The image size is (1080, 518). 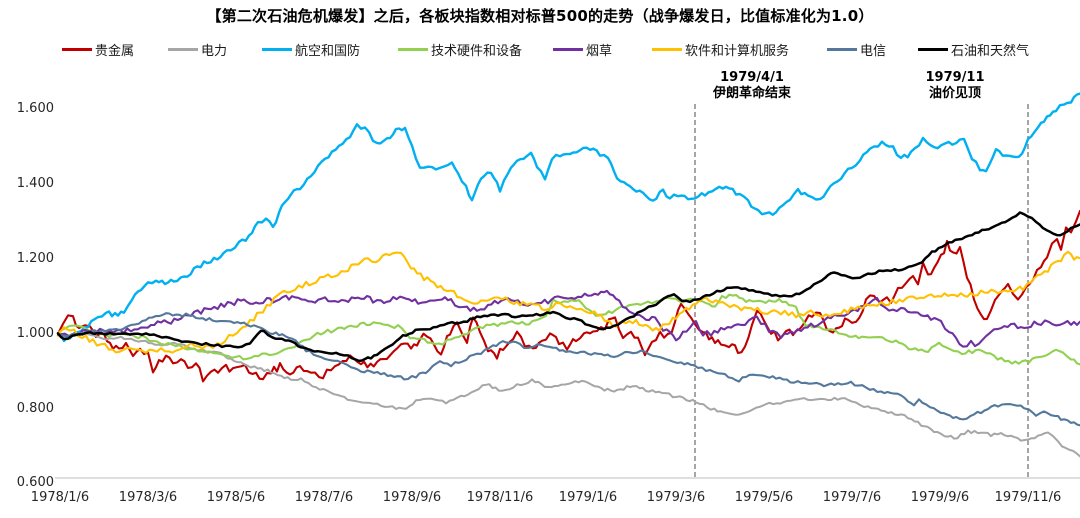 What do you see at coordinates (183, 49) in the screenshot?
I see `legend-swatch-electric-power` at bounding box center [183, 49].